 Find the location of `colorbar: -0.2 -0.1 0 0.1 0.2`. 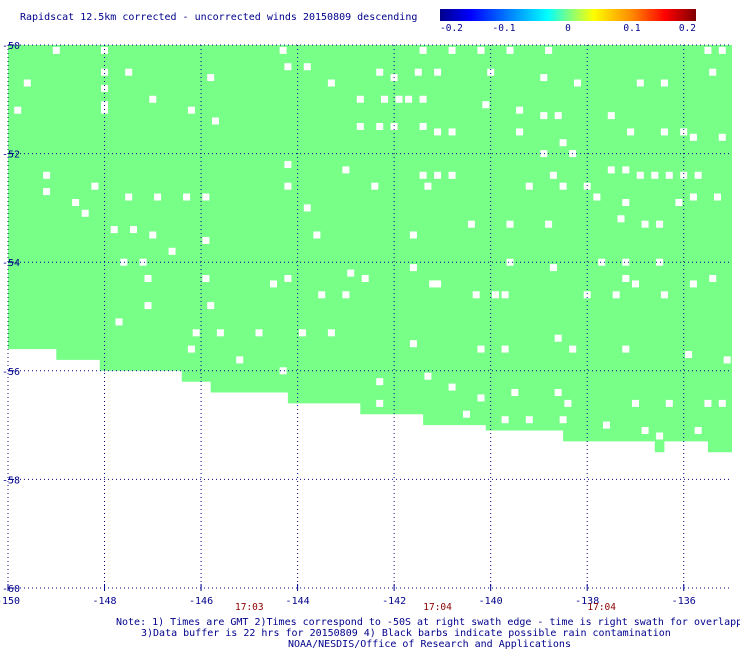

colorbar: -0.2 -0.1 0 0.1 0.2 is located at coordinates (568, 21).